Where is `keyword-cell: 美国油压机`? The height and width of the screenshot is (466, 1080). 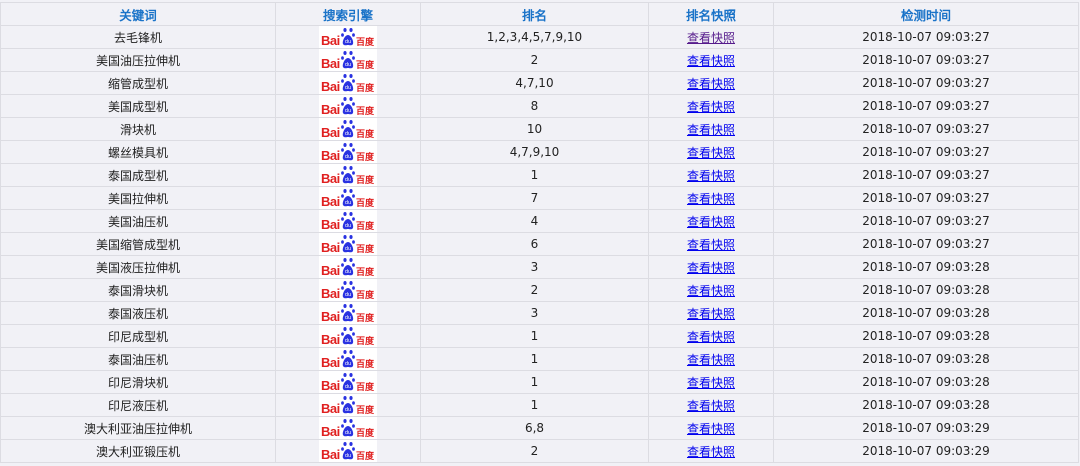
keyword-cell: 美国油压机 is located at coordinates (138, 221).